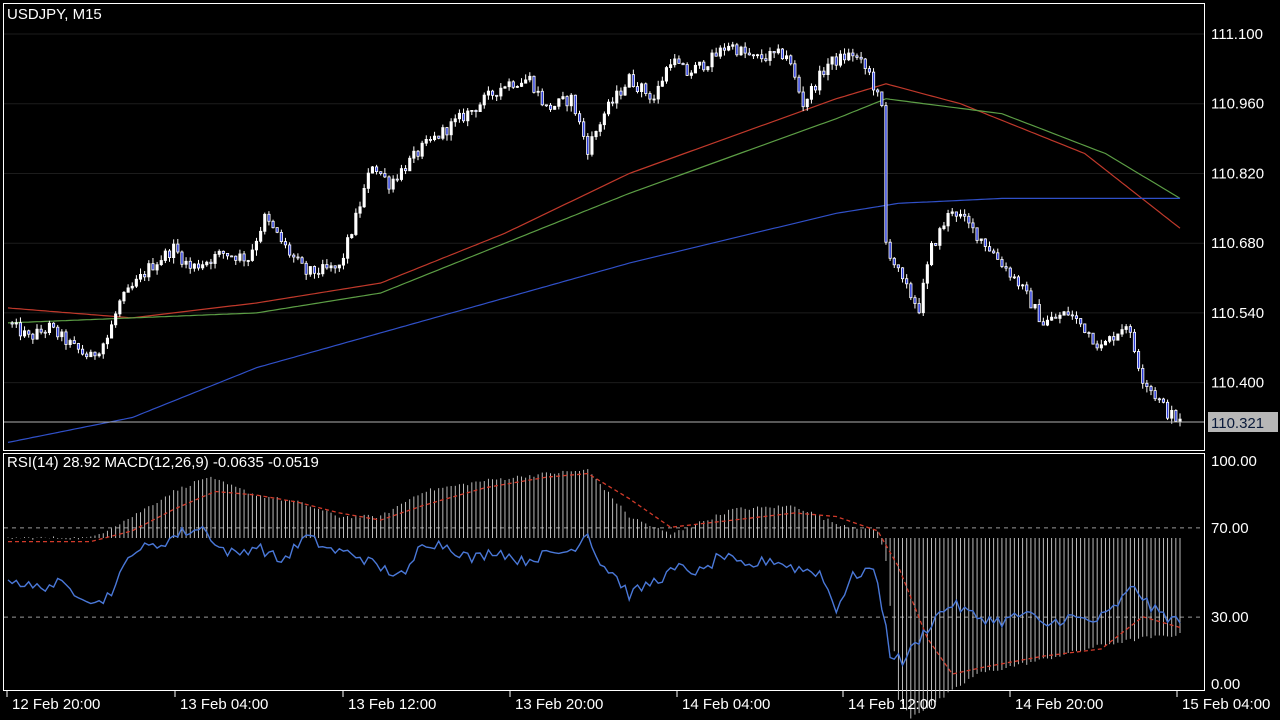  I want to click on price-tick-label: 110.960, so click(1237, 104).